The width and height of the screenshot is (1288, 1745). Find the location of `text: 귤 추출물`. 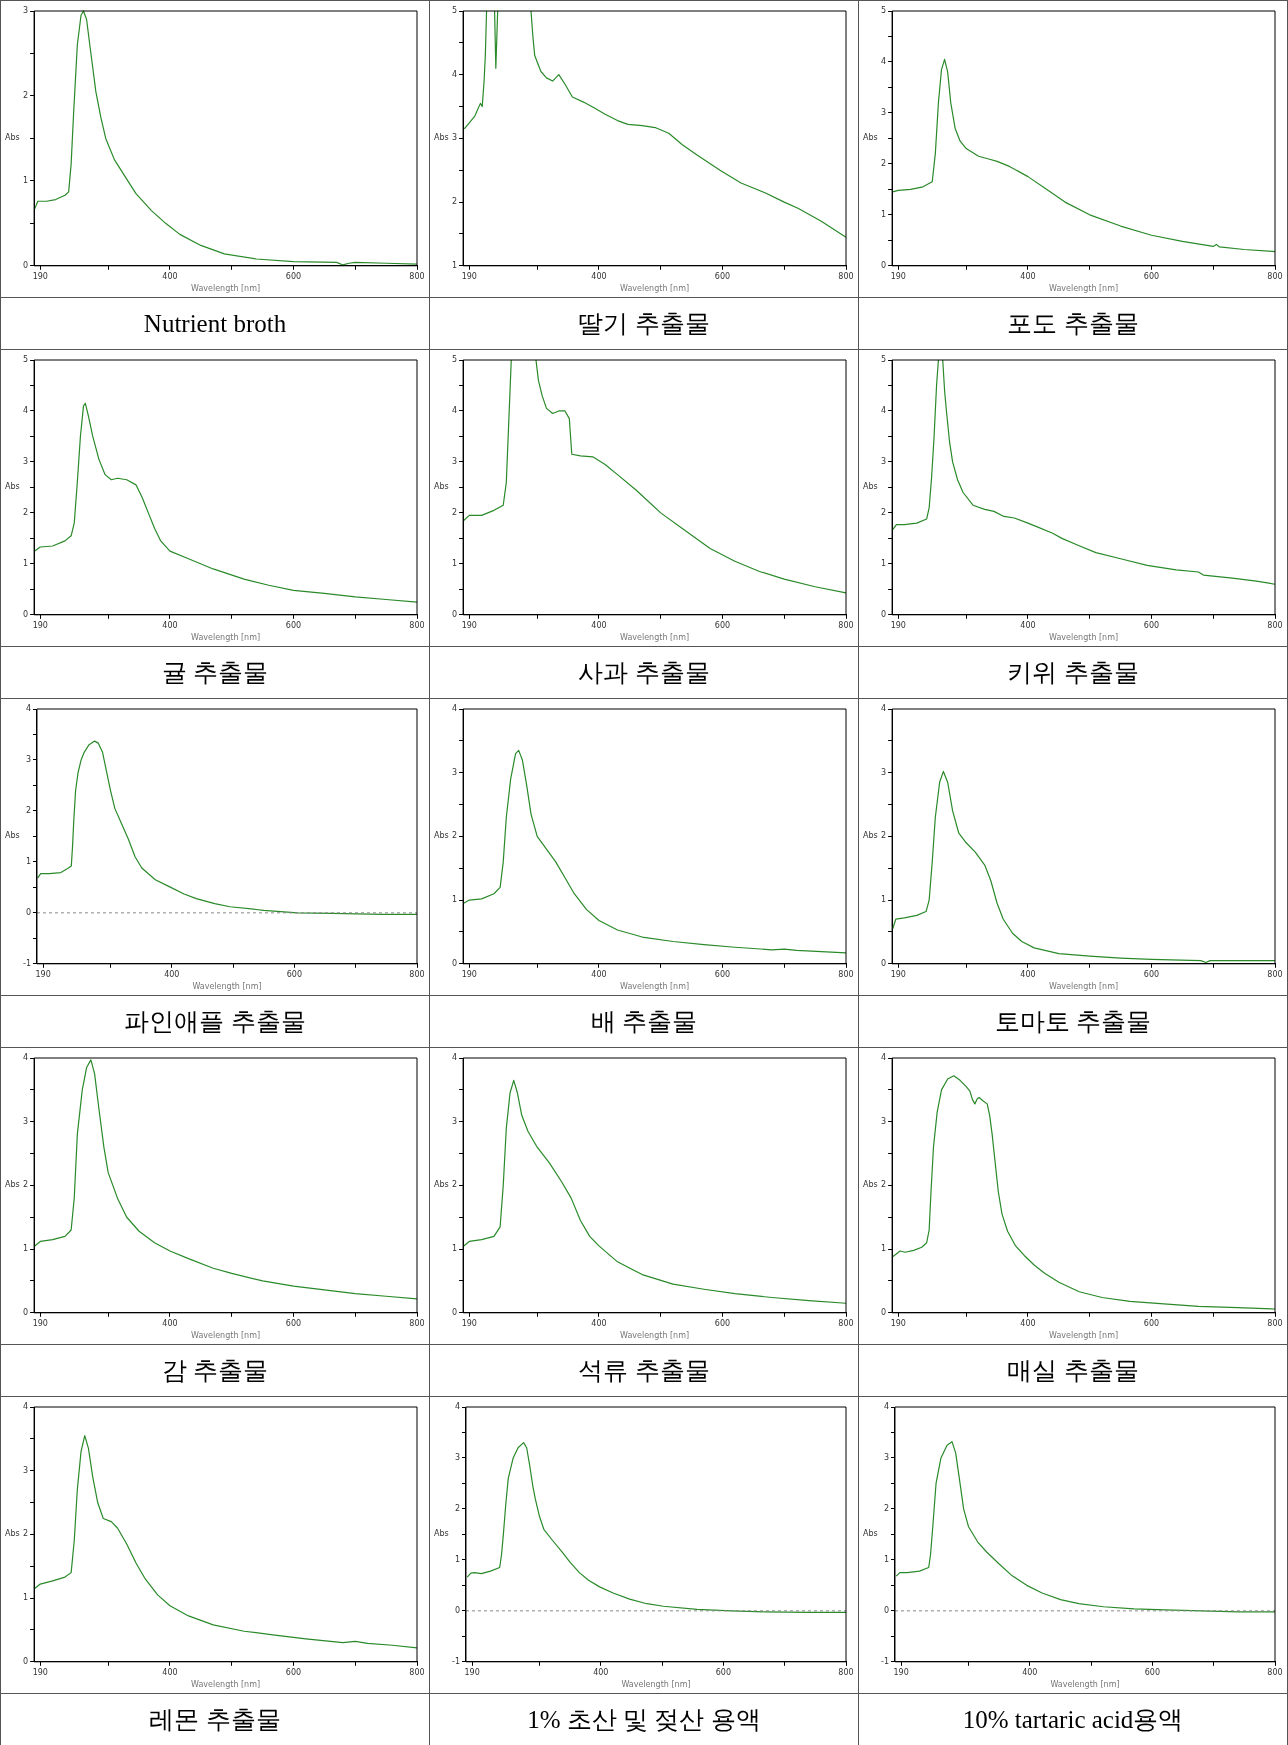

text: 귤 추출물 is located at coordinates (215, 672).